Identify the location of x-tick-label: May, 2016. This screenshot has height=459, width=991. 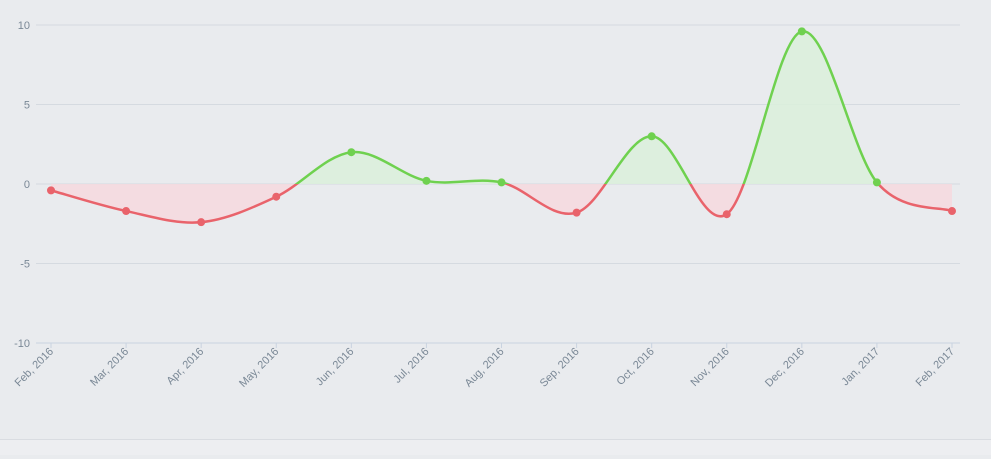
(259, 368).